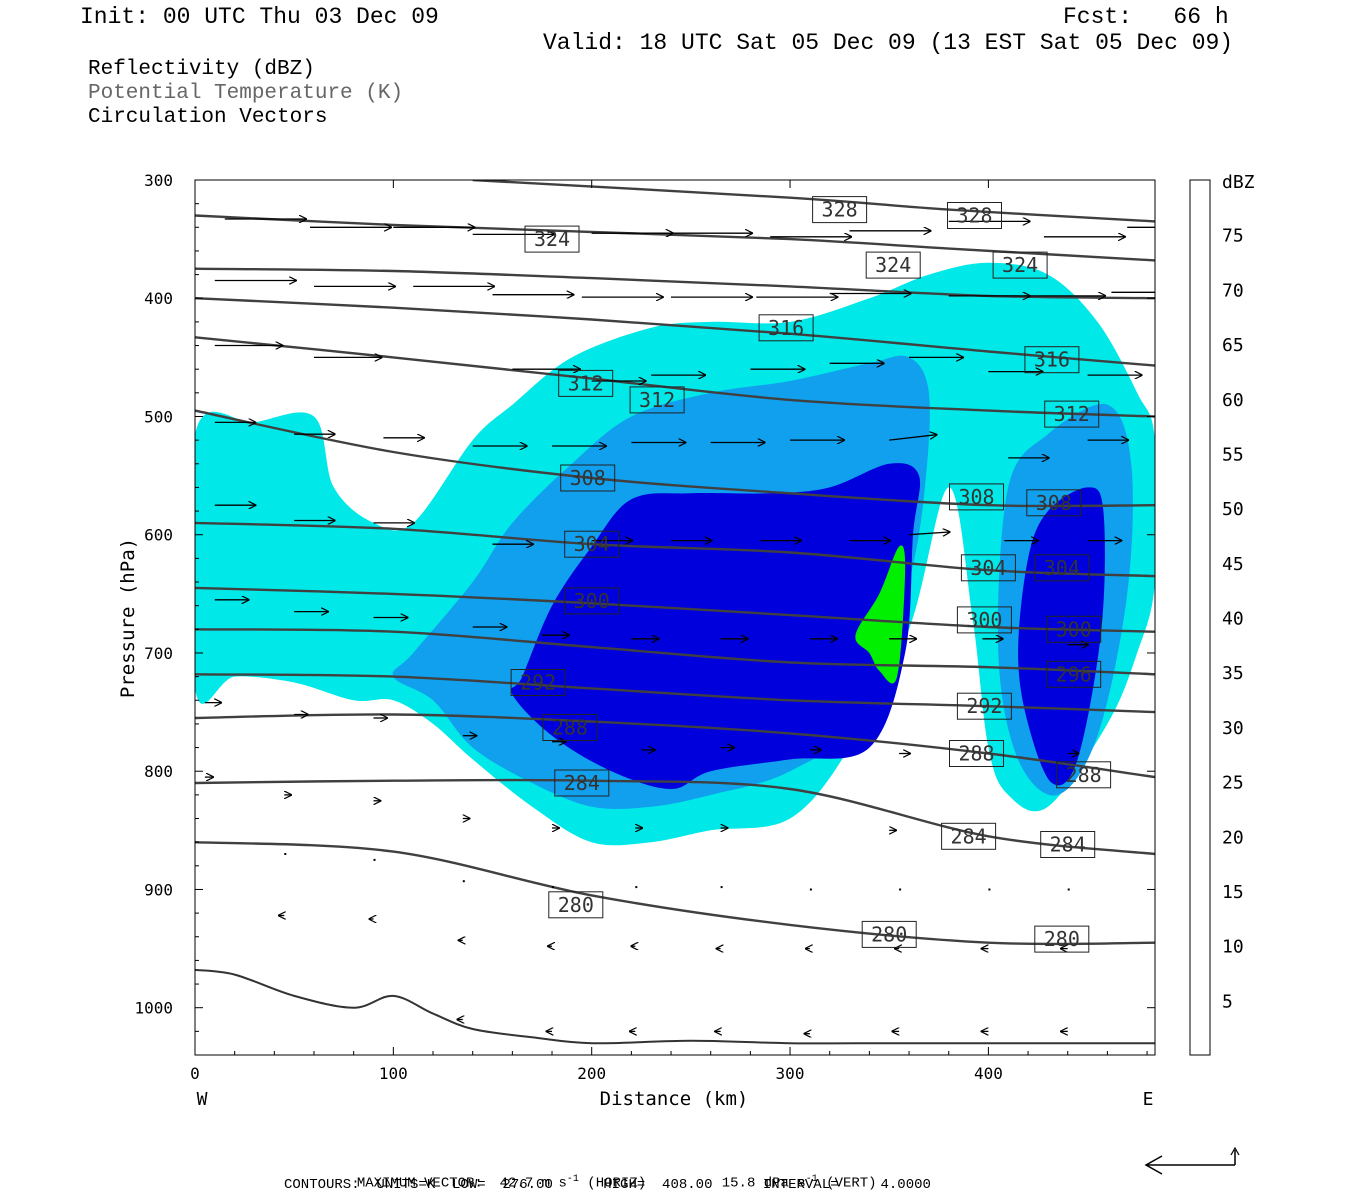 The image size is (1350, 1200). What do you see at coordinates (1192, 1160) in the screenshot?
I see `reference-arrow` at bounding box center [1192, 1160].